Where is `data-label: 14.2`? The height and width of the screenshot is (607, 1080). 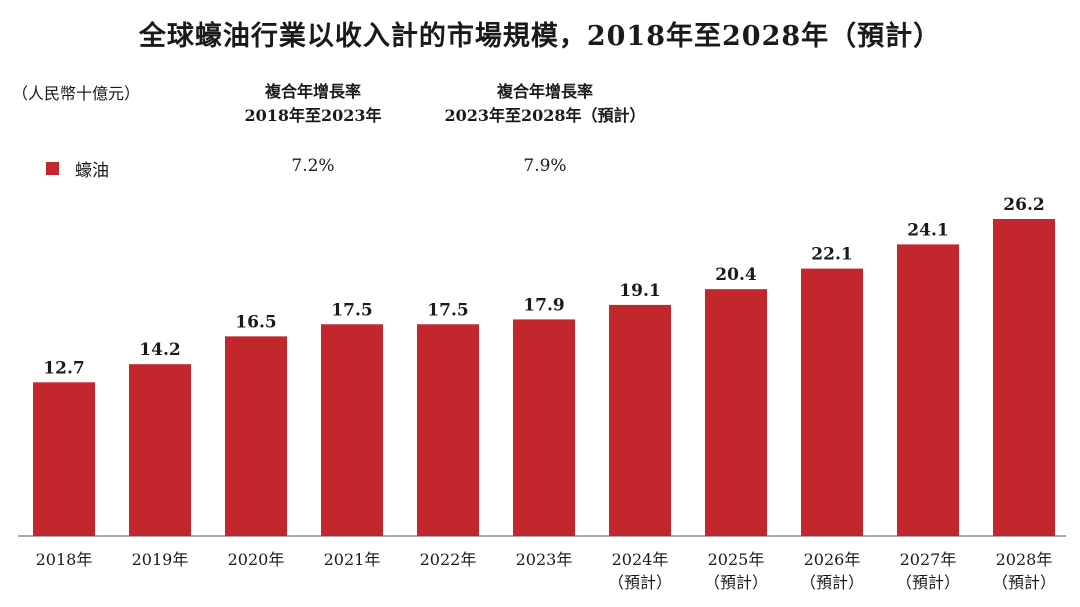
data-label: 14.2 is located at coordinates (159, 350).